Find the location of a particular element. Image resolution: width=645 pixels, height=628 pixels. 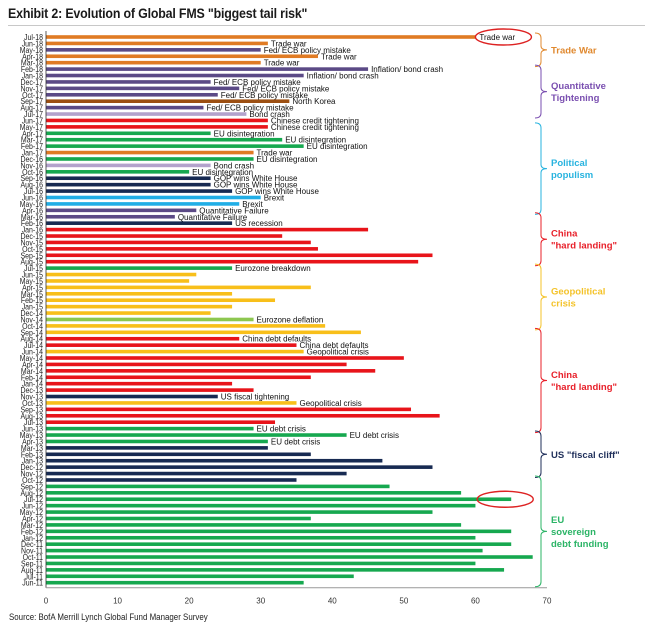

y-tick-label: Jan-13 is located at coordinates (32, 461).